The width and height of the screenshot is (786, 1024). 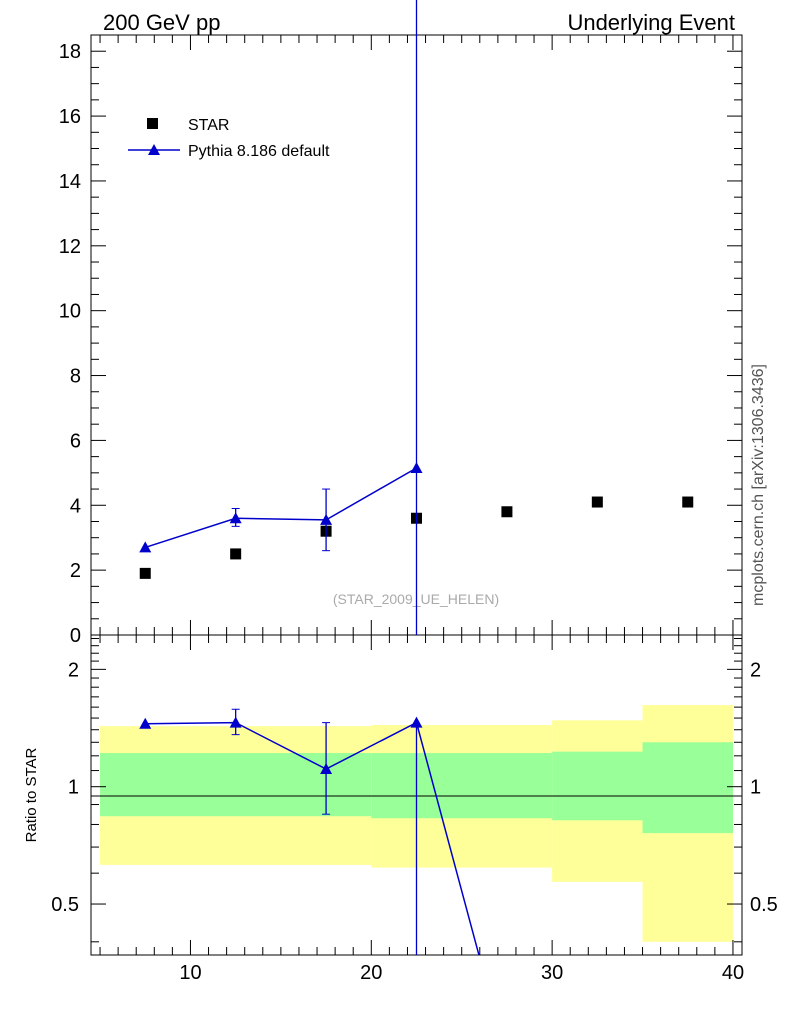 What do you see at coordinates (152, 123) in the screenshot?
I see `legend-data-marker` at bounding box center [152, 123].